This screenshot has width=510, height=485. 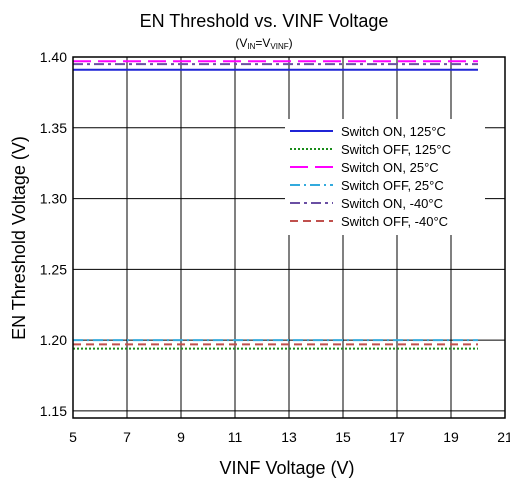 What do you see at coordinates (53, 199) in the screenshot?
I see `y-tick-label: 1.30` at bounding box center [53, 199].